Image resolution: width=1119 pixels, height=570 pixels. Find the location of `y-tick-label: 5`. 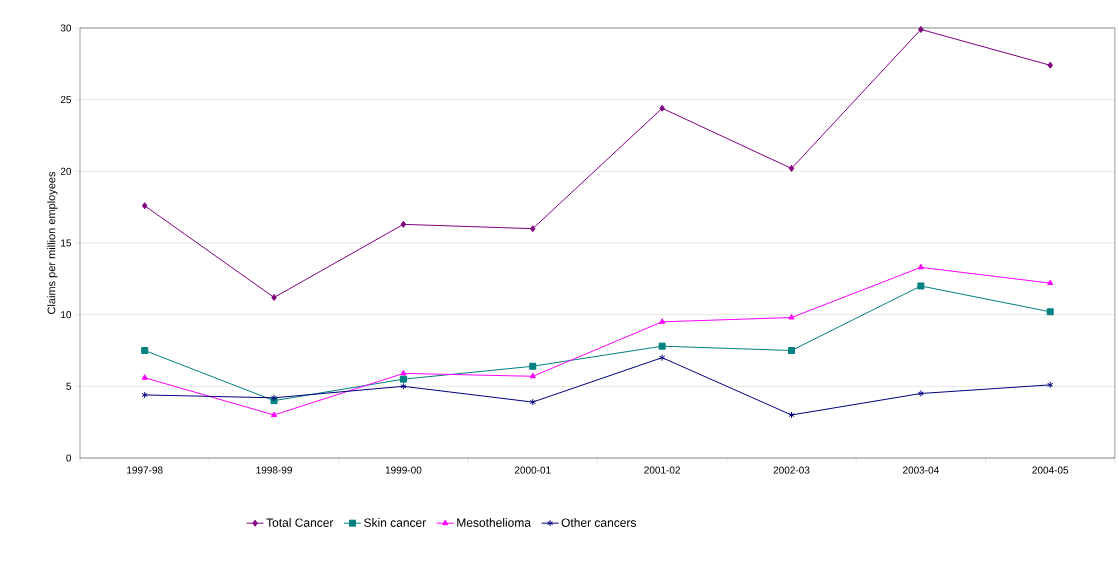

y-tick-label: 5 is located at coordinates (69, 386).